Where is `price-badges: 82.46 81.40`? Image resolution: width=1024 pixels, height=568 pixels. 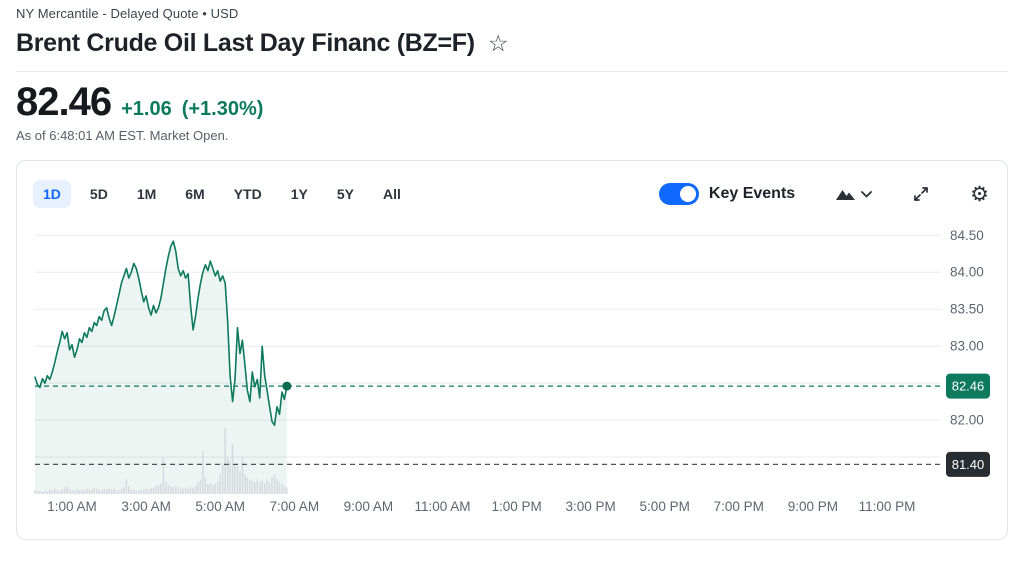 price-badges: 82.46 81.40 is located at coordinates (968, 425).